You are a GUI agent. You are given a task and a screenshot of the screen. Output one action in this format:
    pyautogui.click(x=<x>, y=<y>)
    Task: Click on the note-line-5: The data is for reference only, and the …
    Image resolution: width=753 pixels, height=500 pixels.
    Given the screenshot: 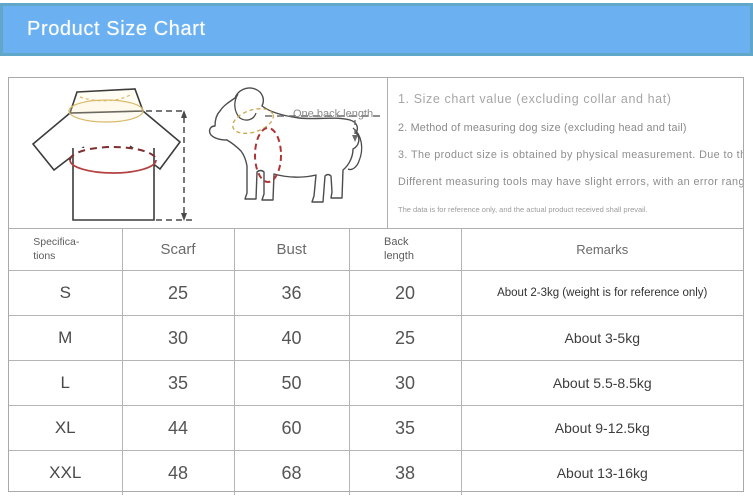 What is the action you would take?
    pyautogui.click(x=523, y=209)
    